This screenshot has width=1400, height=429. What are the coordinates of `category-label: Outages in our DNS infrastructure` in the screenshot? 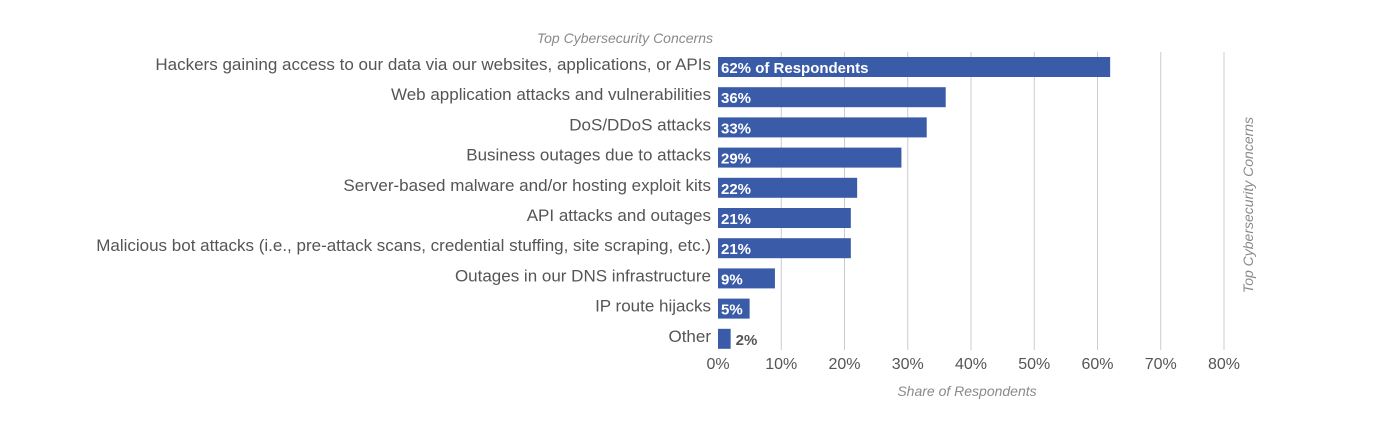 It's located at (583, 275).